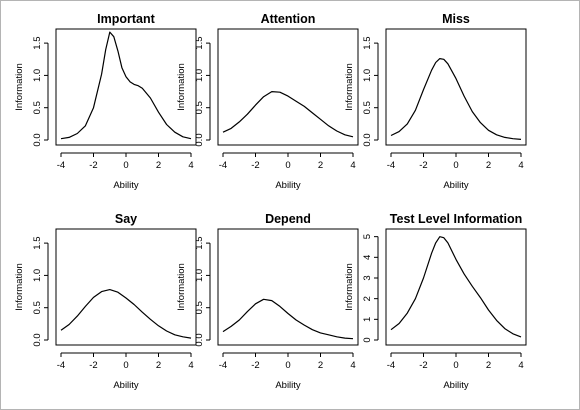 The height and width of the screenshot is (410, 580). What do you see at coordinates (37, 275) in the screenshot?
I see `panel-4-y-tick-label: 1.0` at bounding box center [37, 275].